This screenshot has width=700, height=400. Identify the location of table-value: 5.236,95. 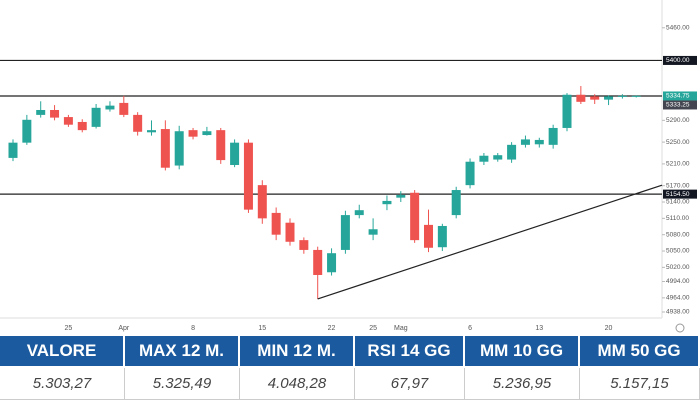
(522, 384).